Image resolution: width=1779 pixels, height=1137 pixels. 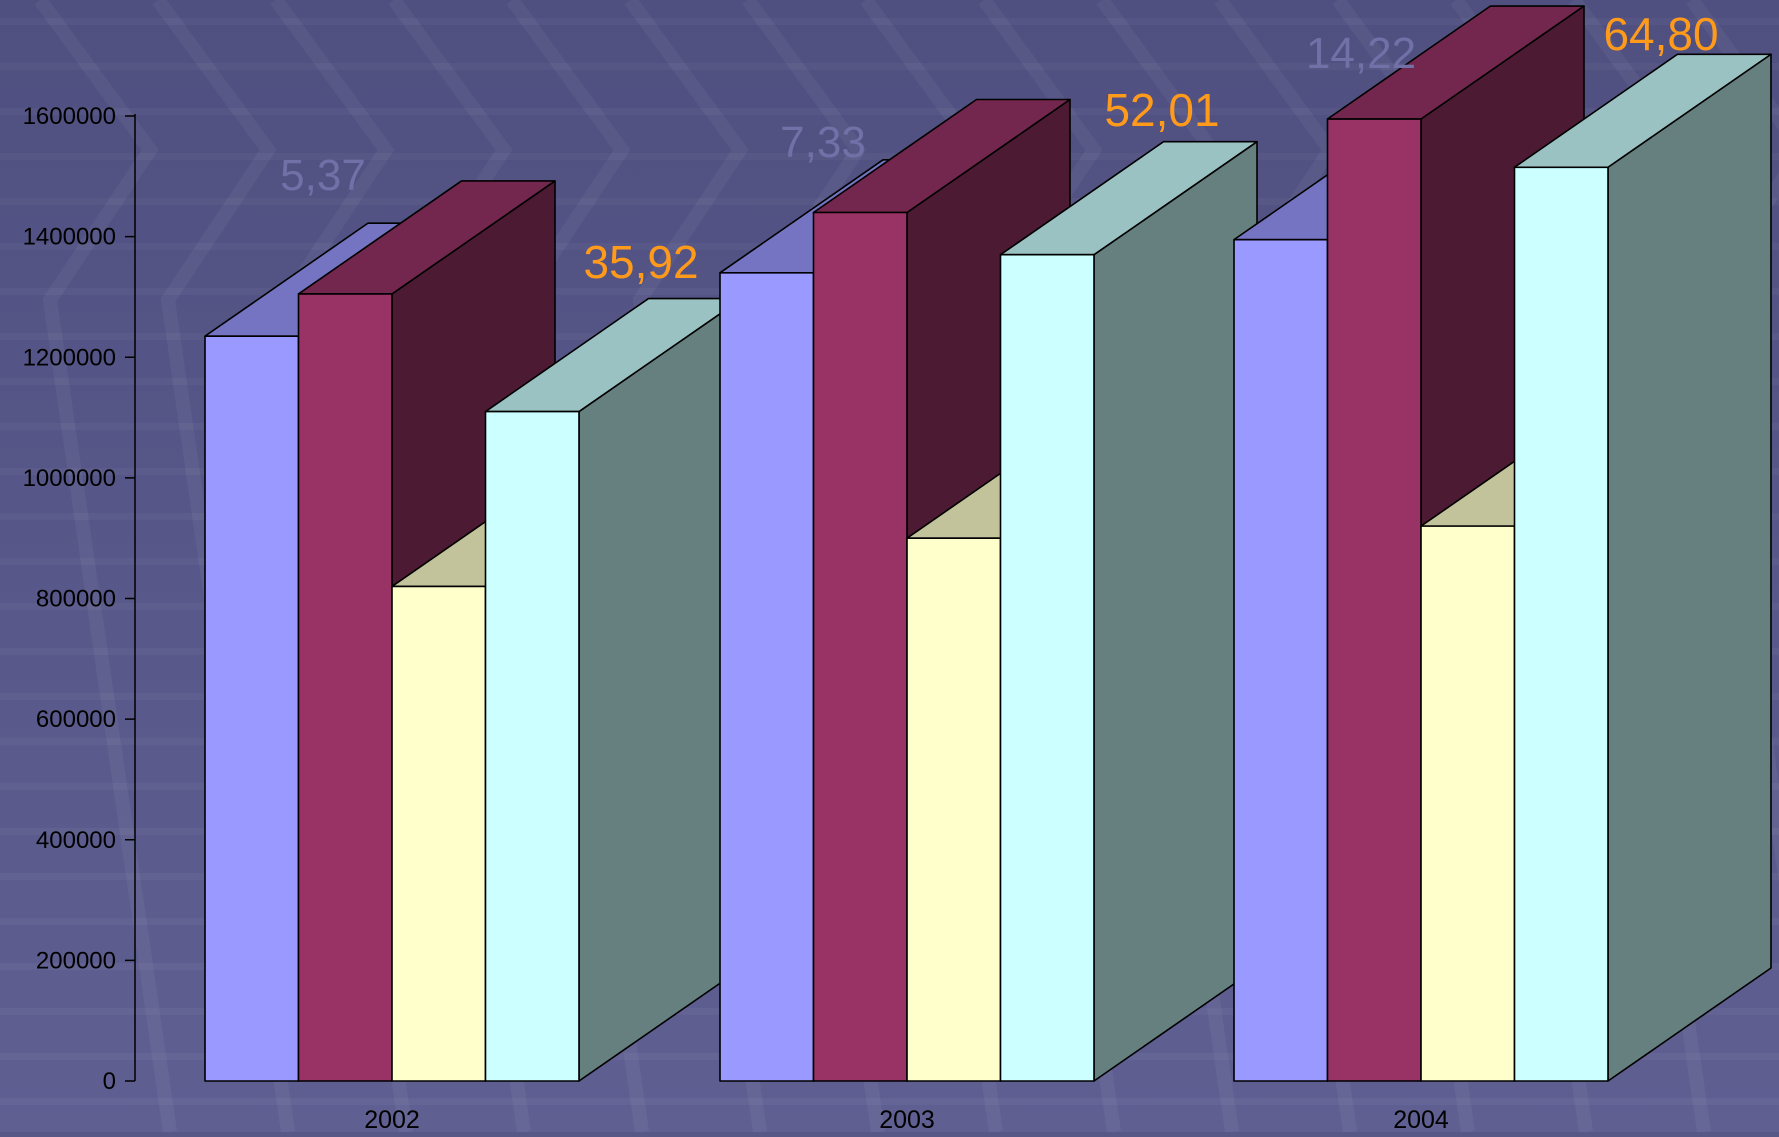 I want to click on annotation-faint-2004: 14,22, so click(x=1361, y=53).